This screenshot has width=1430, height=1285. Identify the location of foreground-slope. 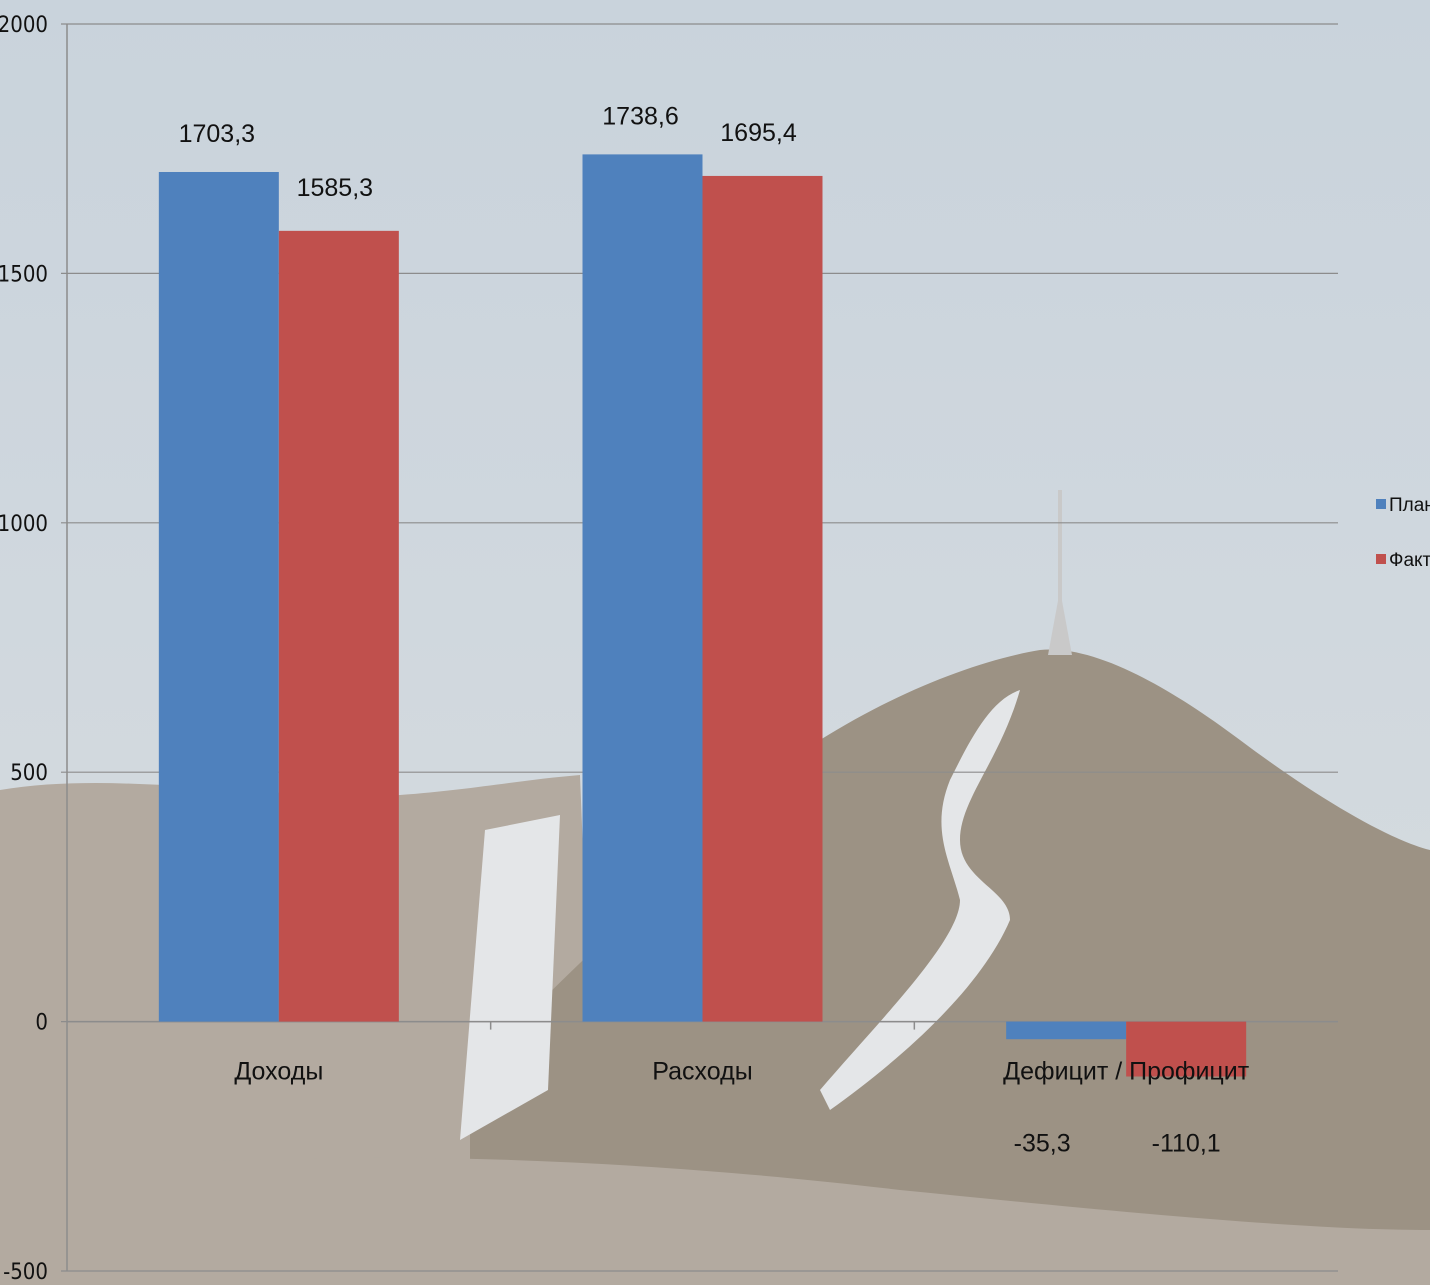
(715, 1221).